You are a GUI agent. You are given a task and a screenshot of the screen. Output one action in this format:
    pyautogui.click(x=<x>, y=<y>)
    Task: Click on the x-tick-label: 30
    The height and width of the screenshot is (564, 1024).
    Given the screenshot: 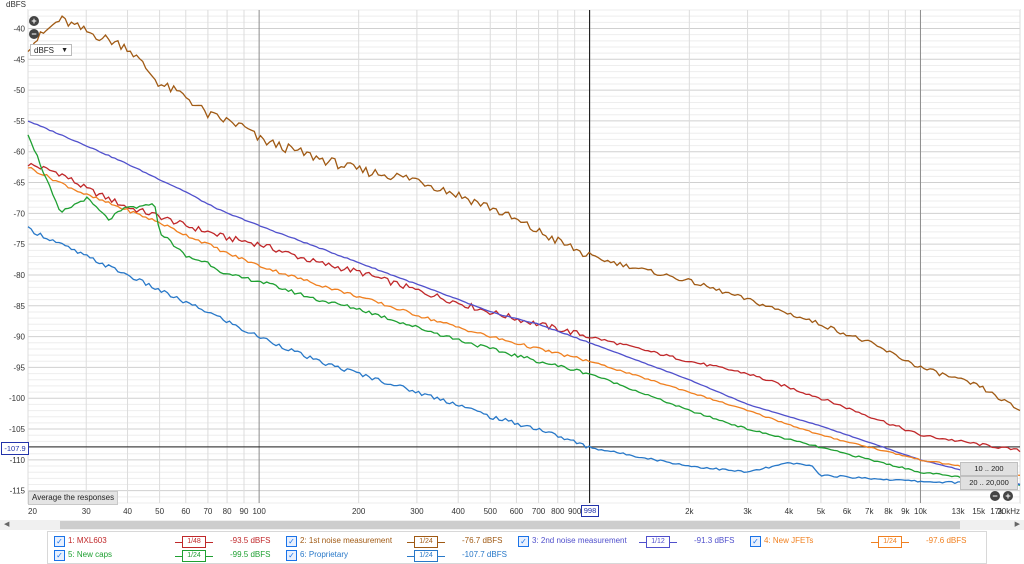 What is the action you would take?
    pyautogui.click(x=86, y=511)
    